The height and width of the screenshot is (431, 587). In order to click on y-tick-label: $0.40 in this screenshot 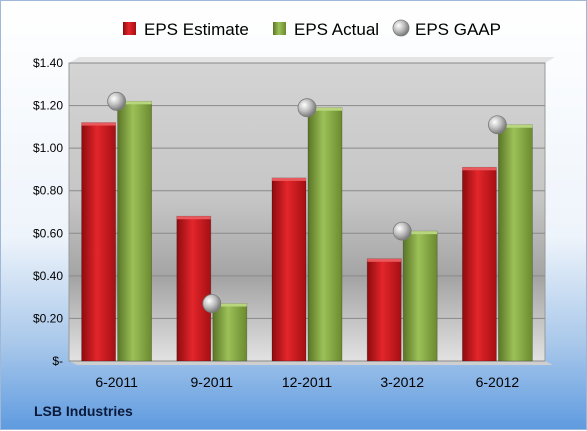, I will do `click(48, 276)`.